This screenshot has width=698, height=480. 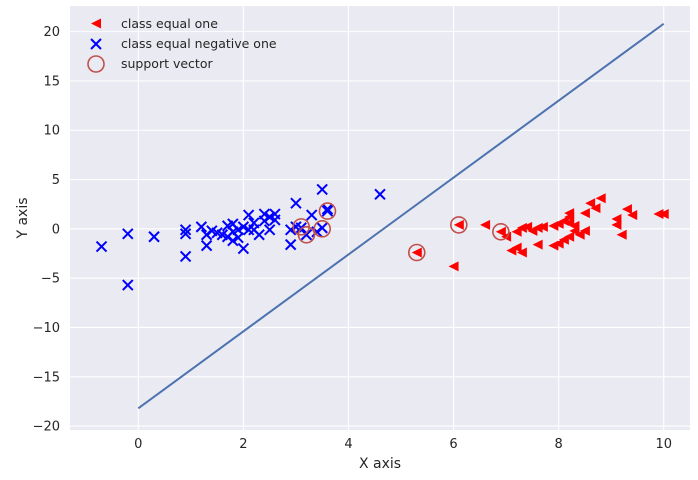 What do you see at coordinates (51, 32) in the screenshot?
I see `y-tick-label: 20` at bounding box center [51, 32].